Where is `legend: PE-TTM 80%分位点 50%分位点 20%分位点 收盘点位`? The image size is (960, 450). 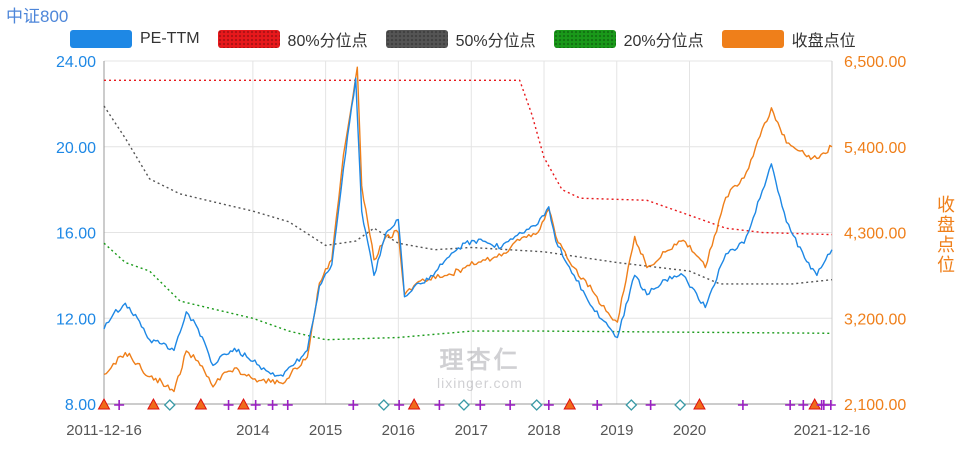 legend: PE-TTM 80%分位点 50%分位点 20%分位点 收盘点位 is located at coordinates (472, 39).